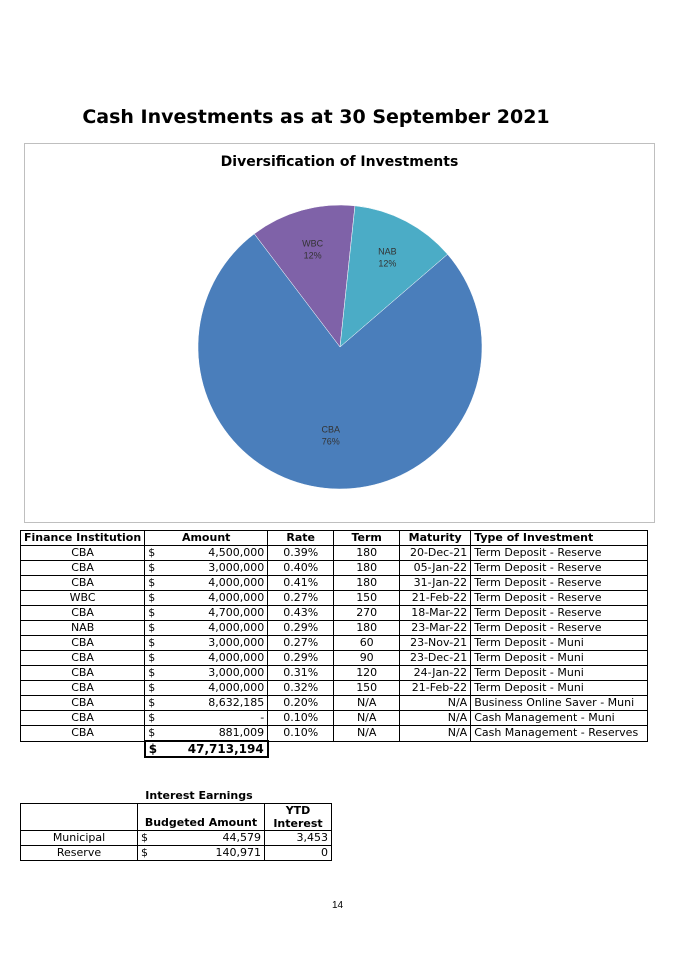 The image size is (675, 955). I want to click on term-cell: 120, so click(367, 673).